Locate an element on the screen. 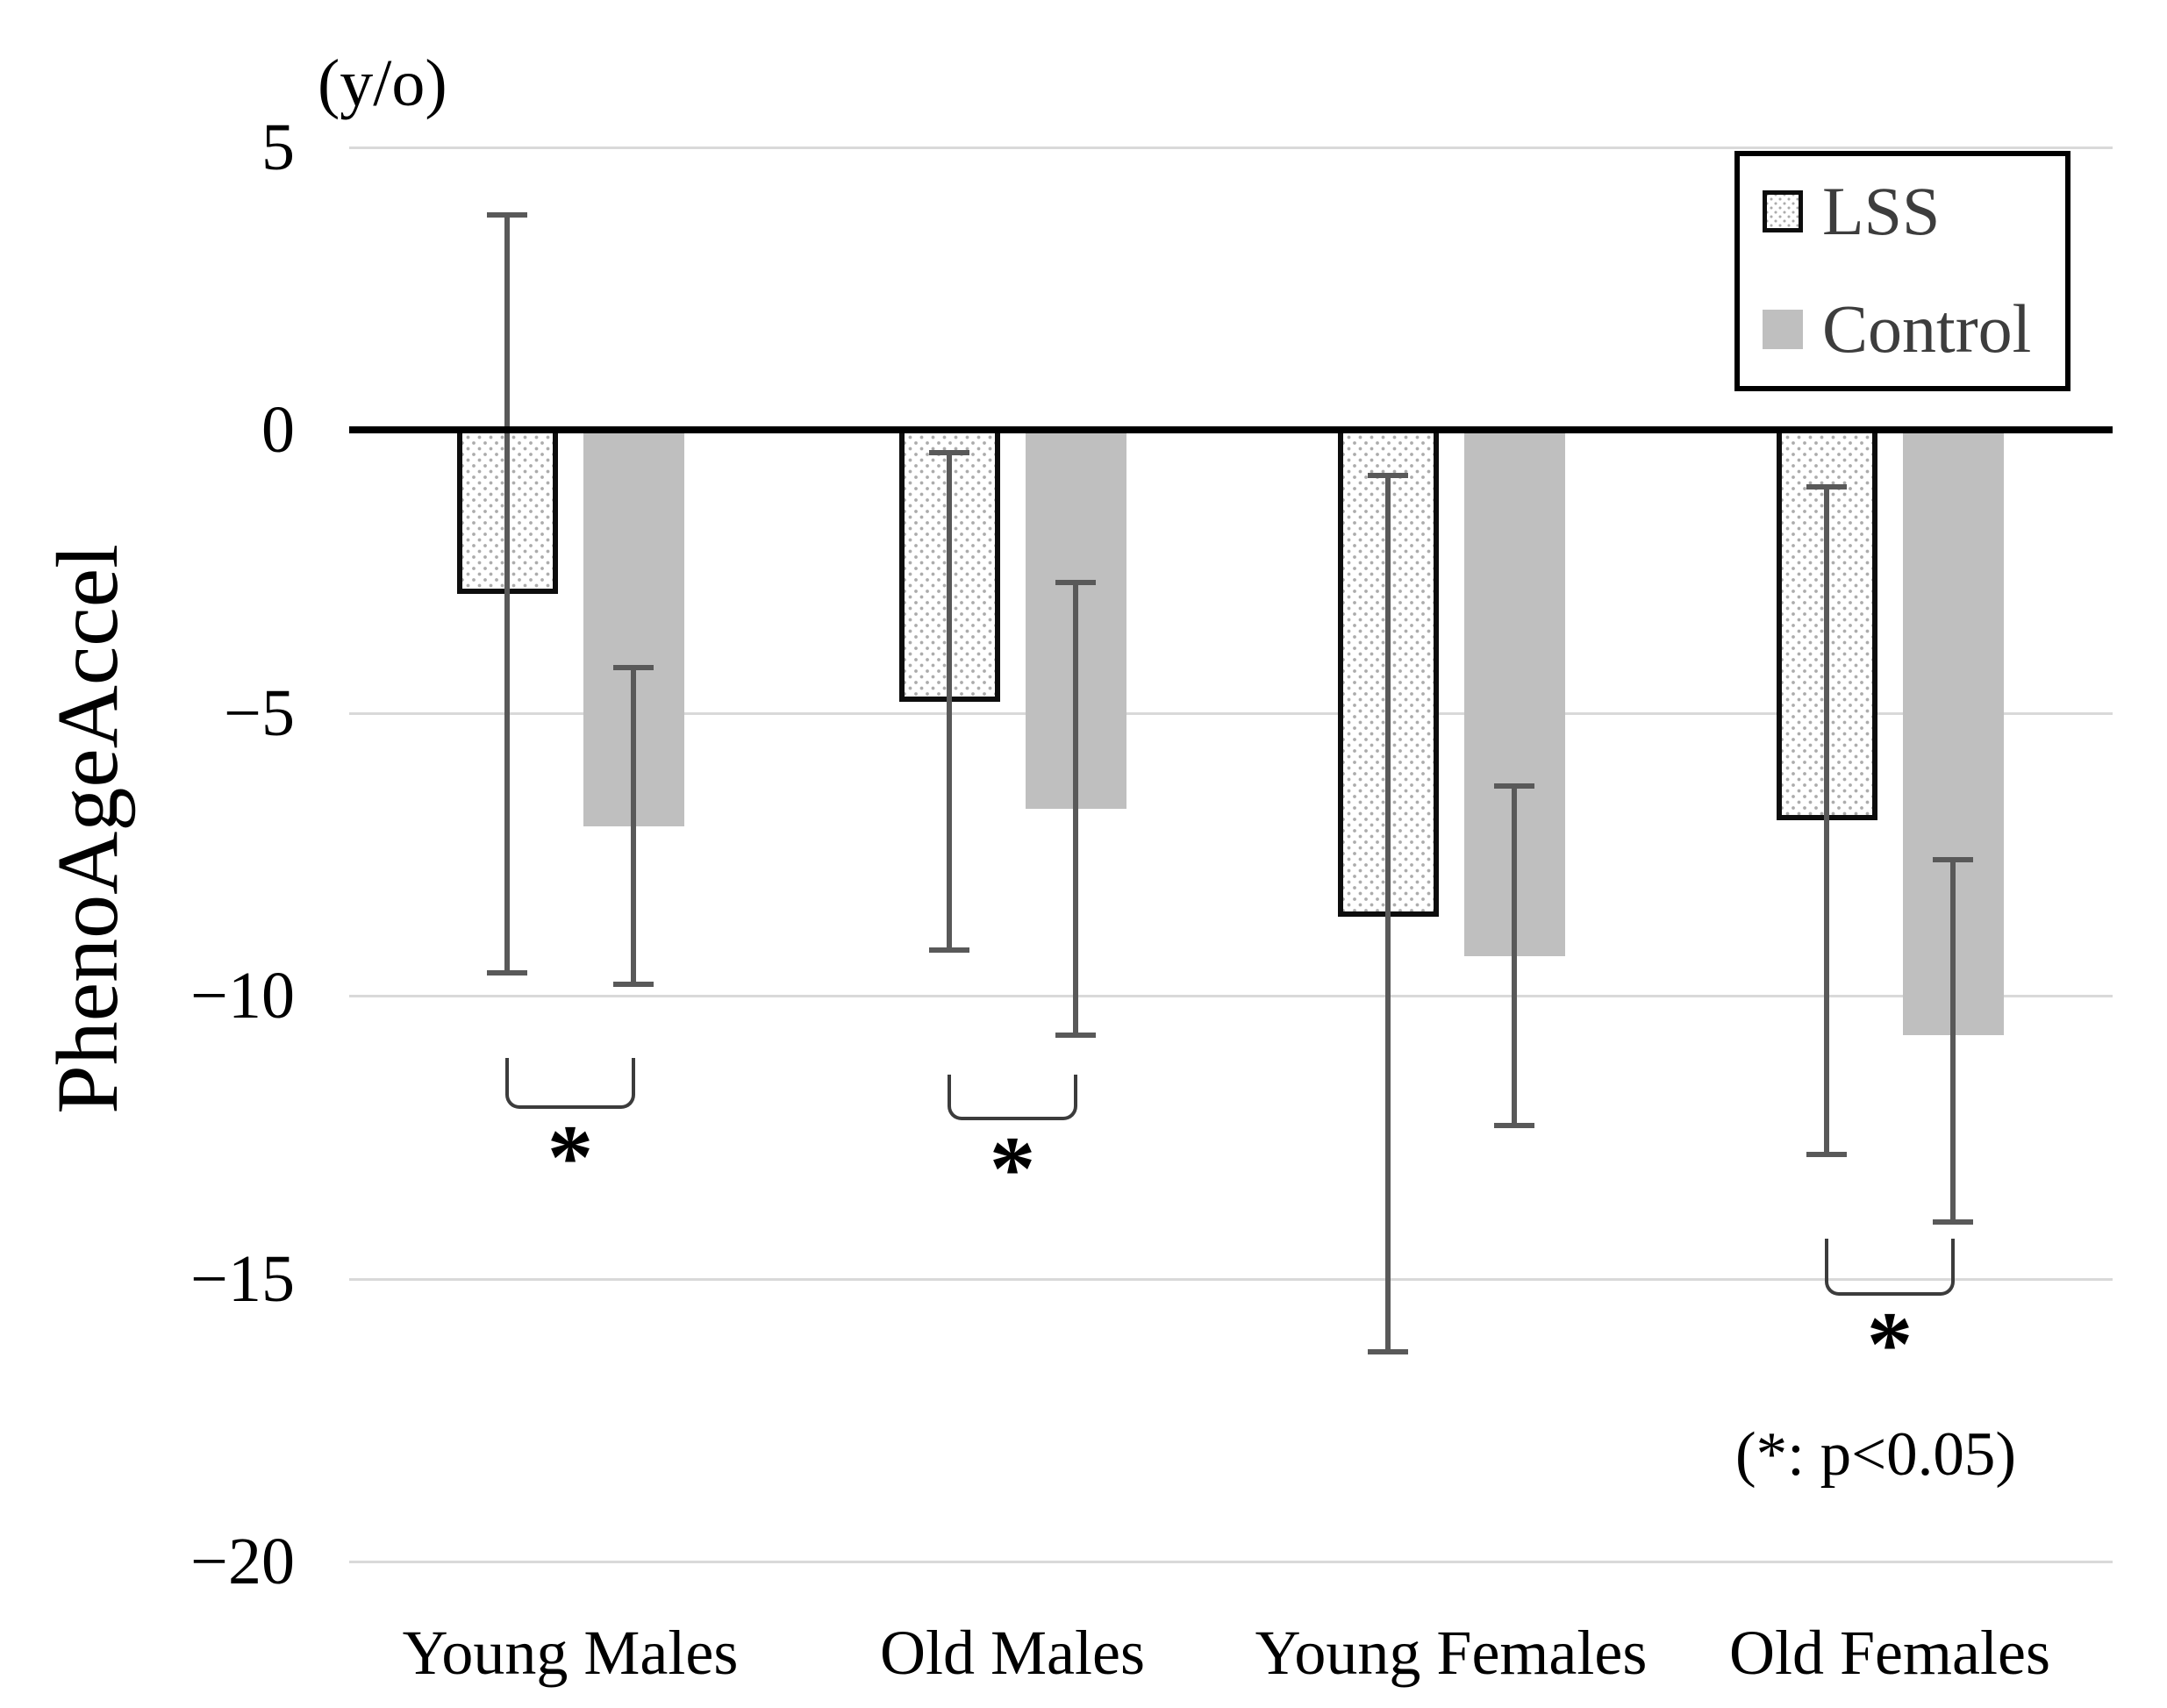  y-axis-unit-label: (y/o) is located at coordinates (382, 83).